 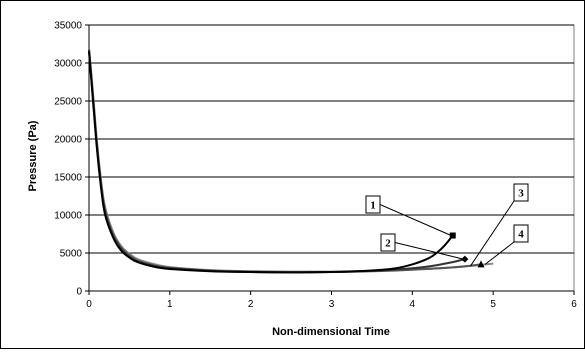 I want to click on end-markers, so click(x=467, y=250).